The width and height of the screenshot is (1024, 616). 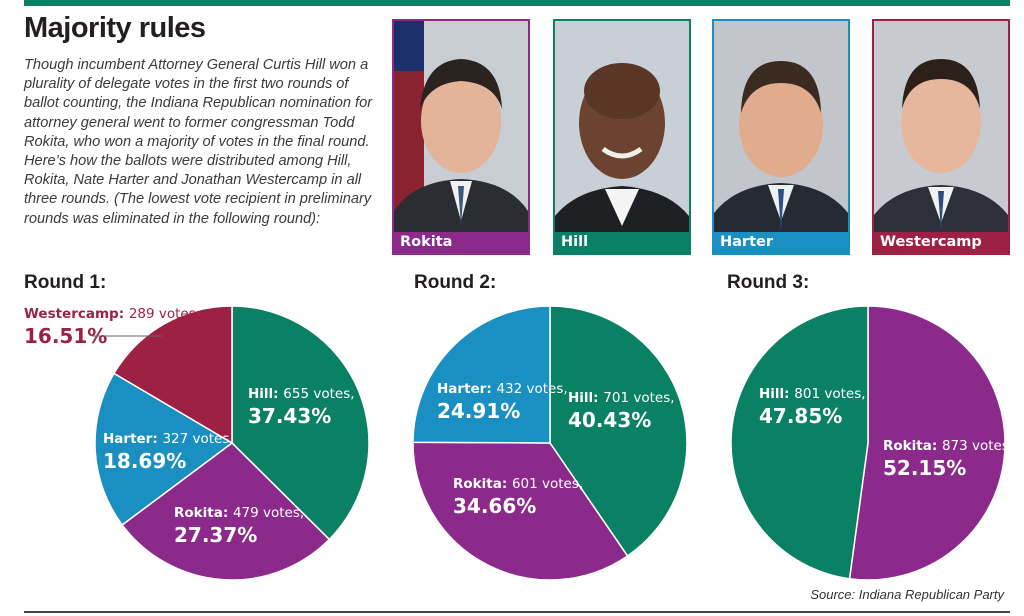 I want to click on label-percent-harter: 24.91%, so click(x=478, y=411).